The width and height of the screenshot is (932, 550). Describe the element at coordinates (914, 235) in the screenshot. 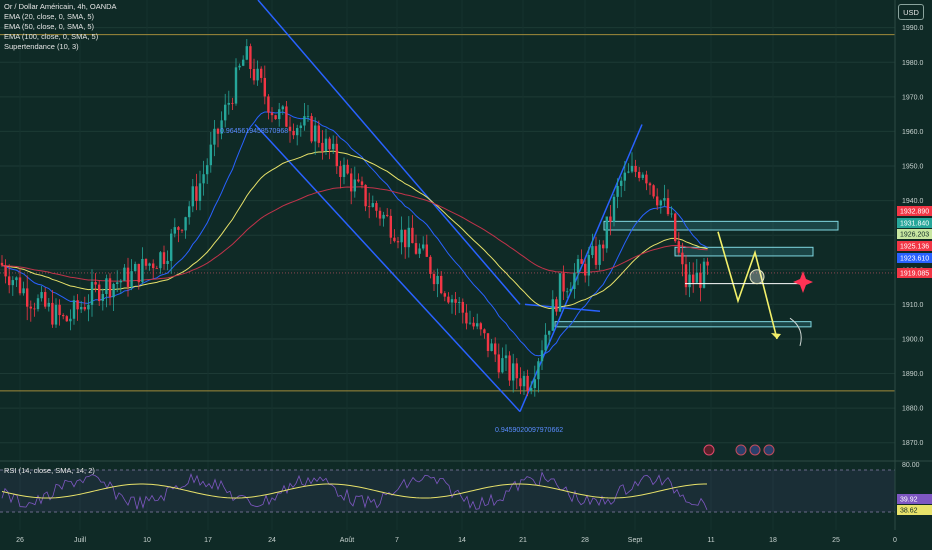

I see `price-tag-label: 1926.203` at that location.